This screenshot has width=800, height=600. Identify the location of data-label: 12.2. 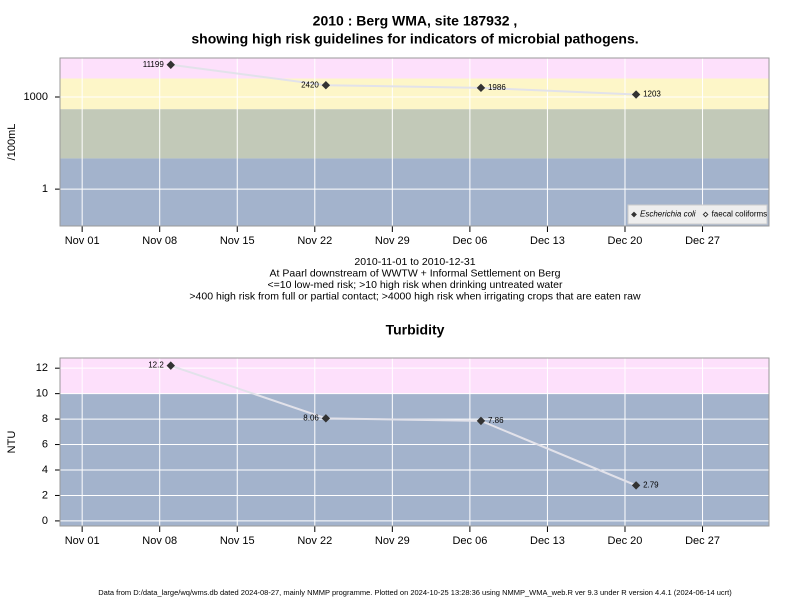
(156, 365).